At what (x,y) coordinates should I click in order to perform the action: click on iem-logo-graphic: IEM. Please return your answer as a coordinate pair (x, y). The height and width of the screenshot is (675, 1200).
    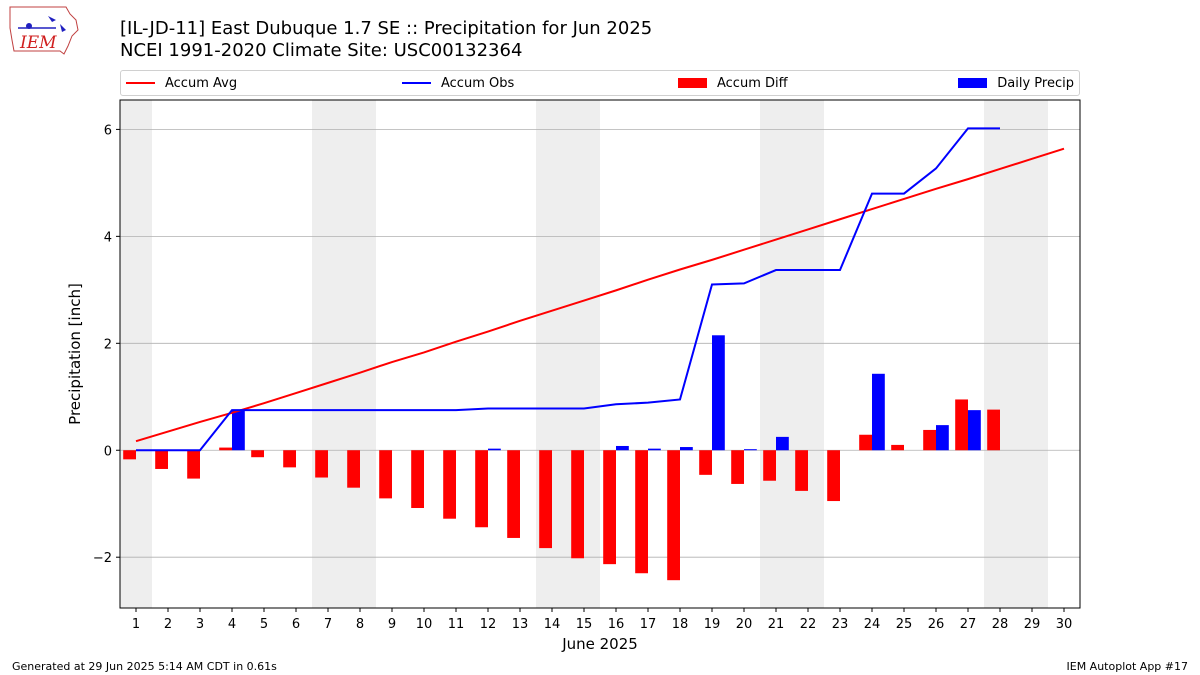
    Looking at the image, I should click on (44, 30).